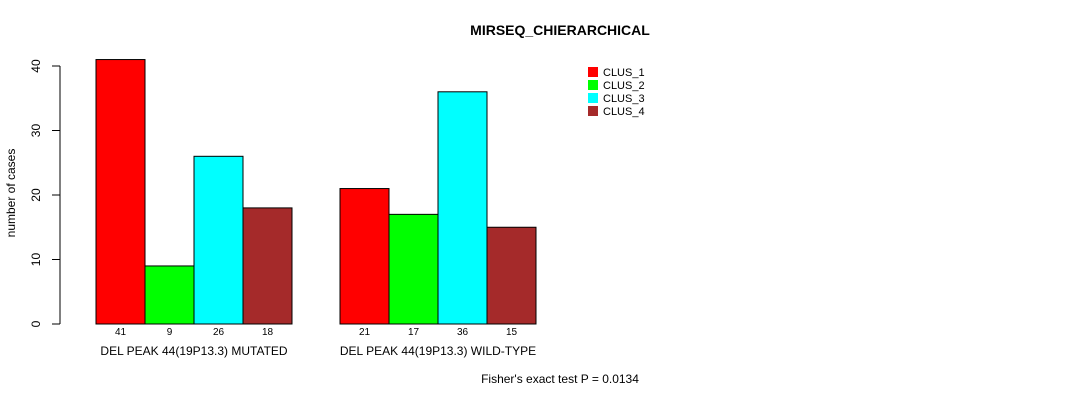  Describe the element at coordinates (624, 86) in the screenshot. I see `legend-label: CLUS_2` at that location.